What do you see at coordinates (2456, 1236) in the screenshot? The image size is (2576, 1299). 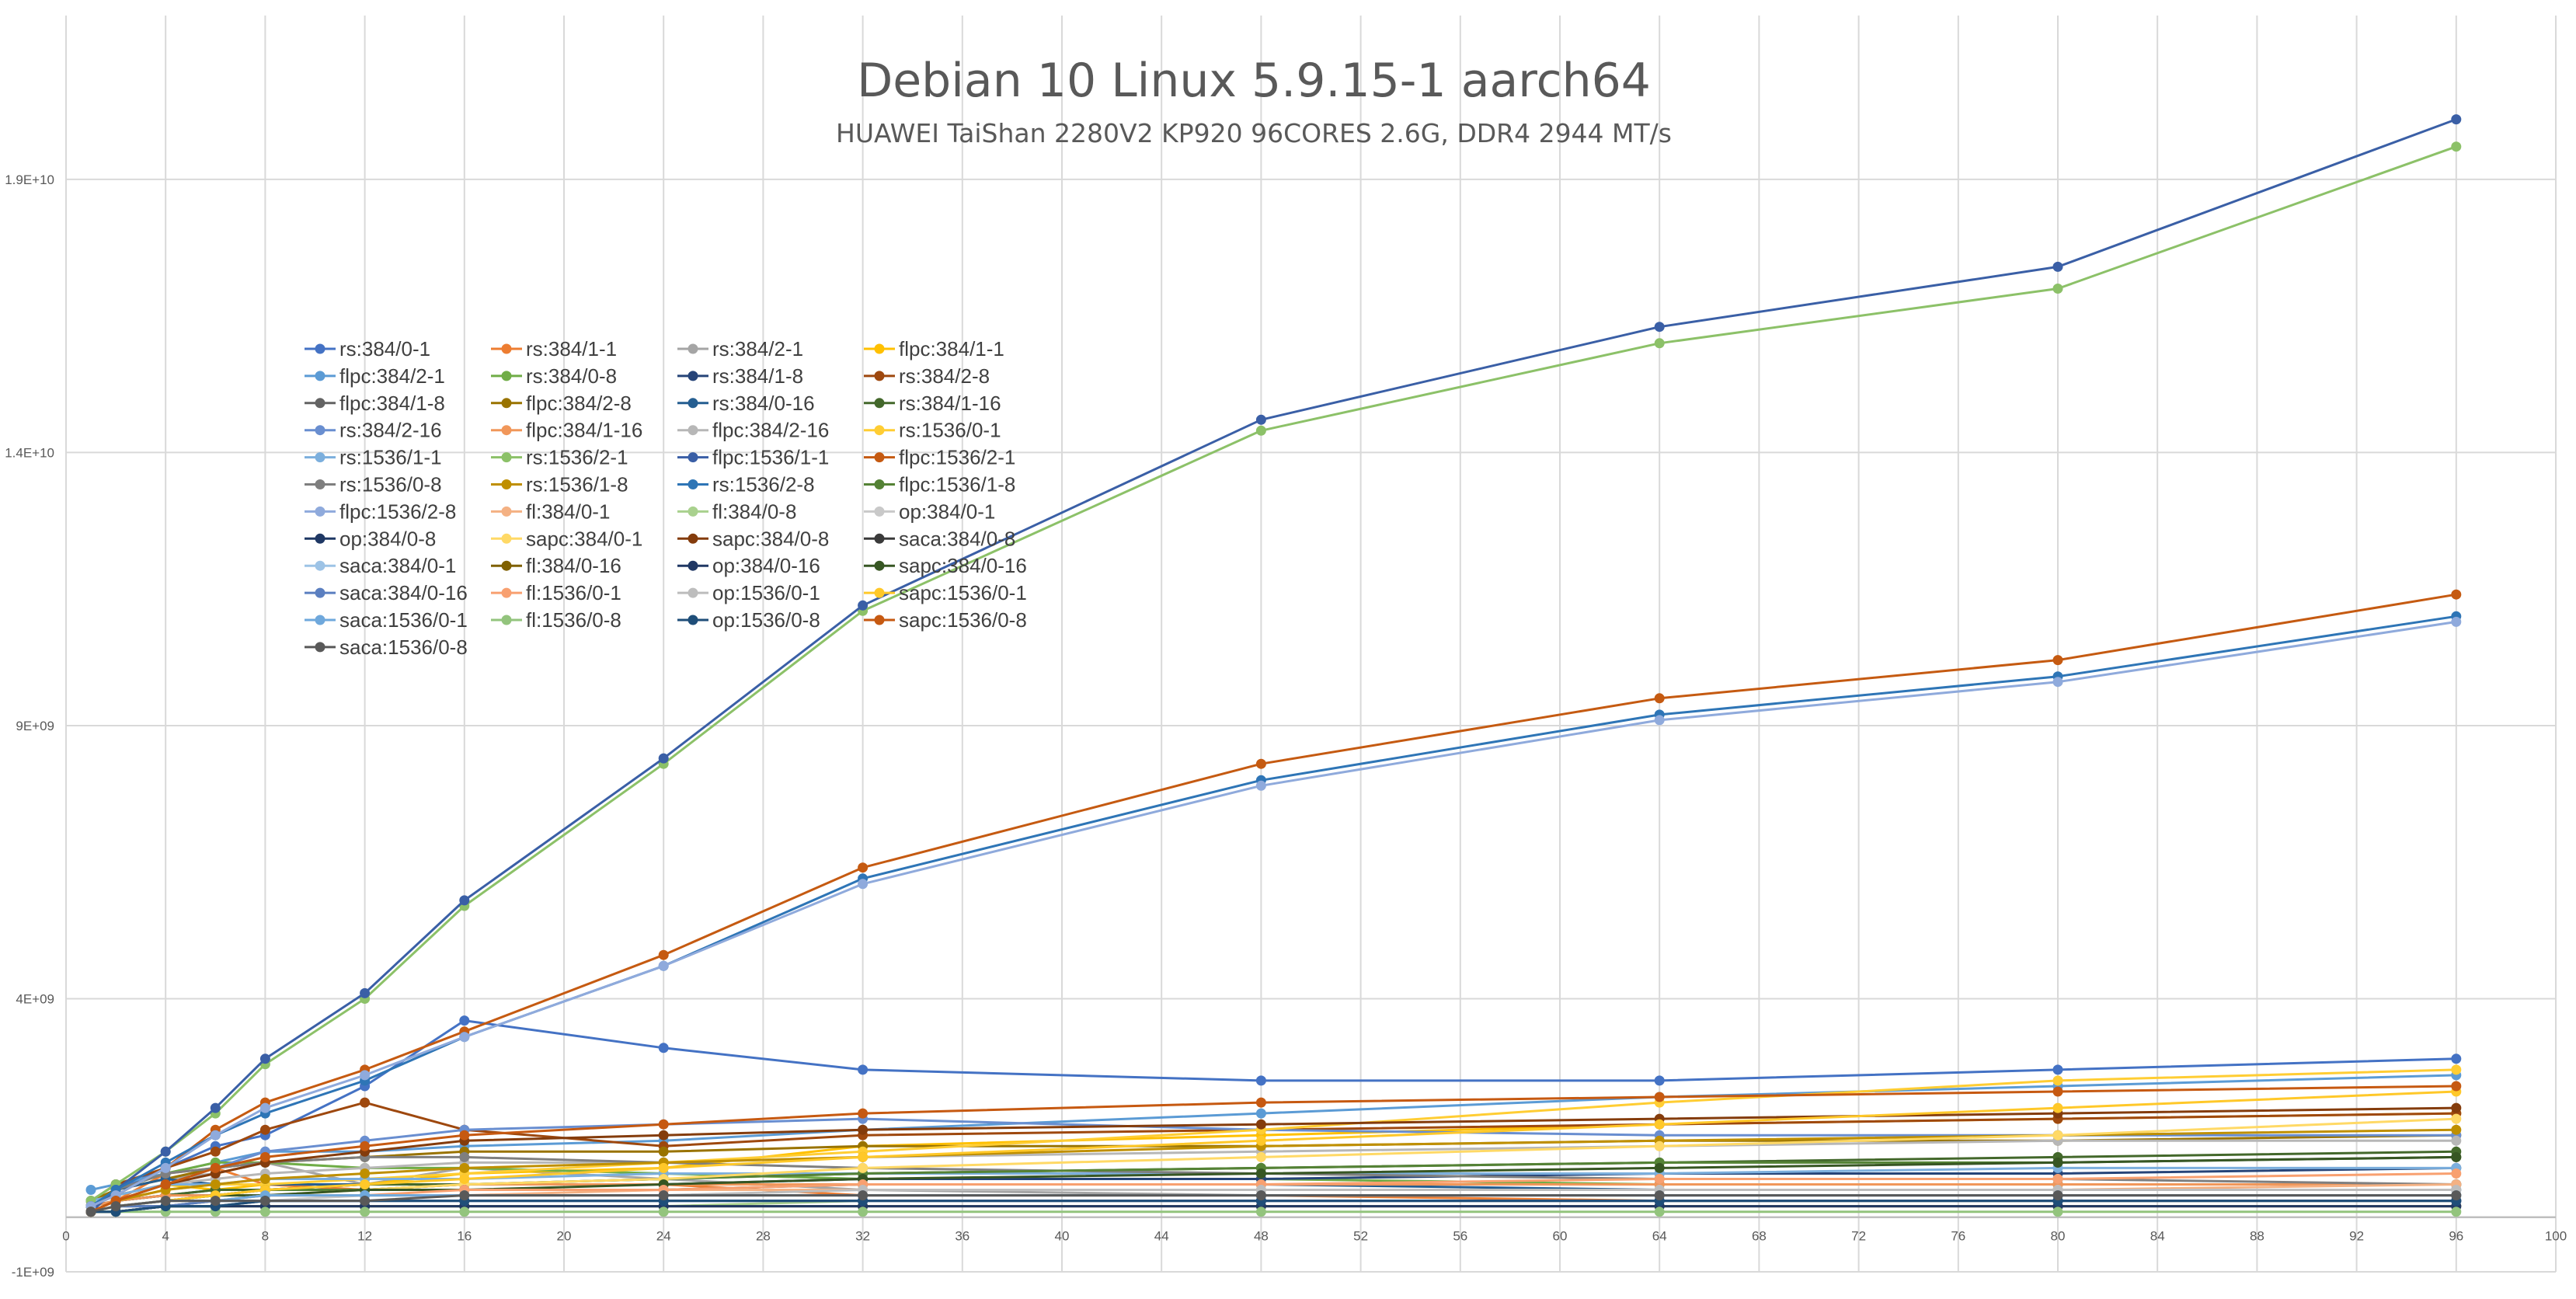 I see `x-tick-label: 96` at bounding box center [2456, 1236].